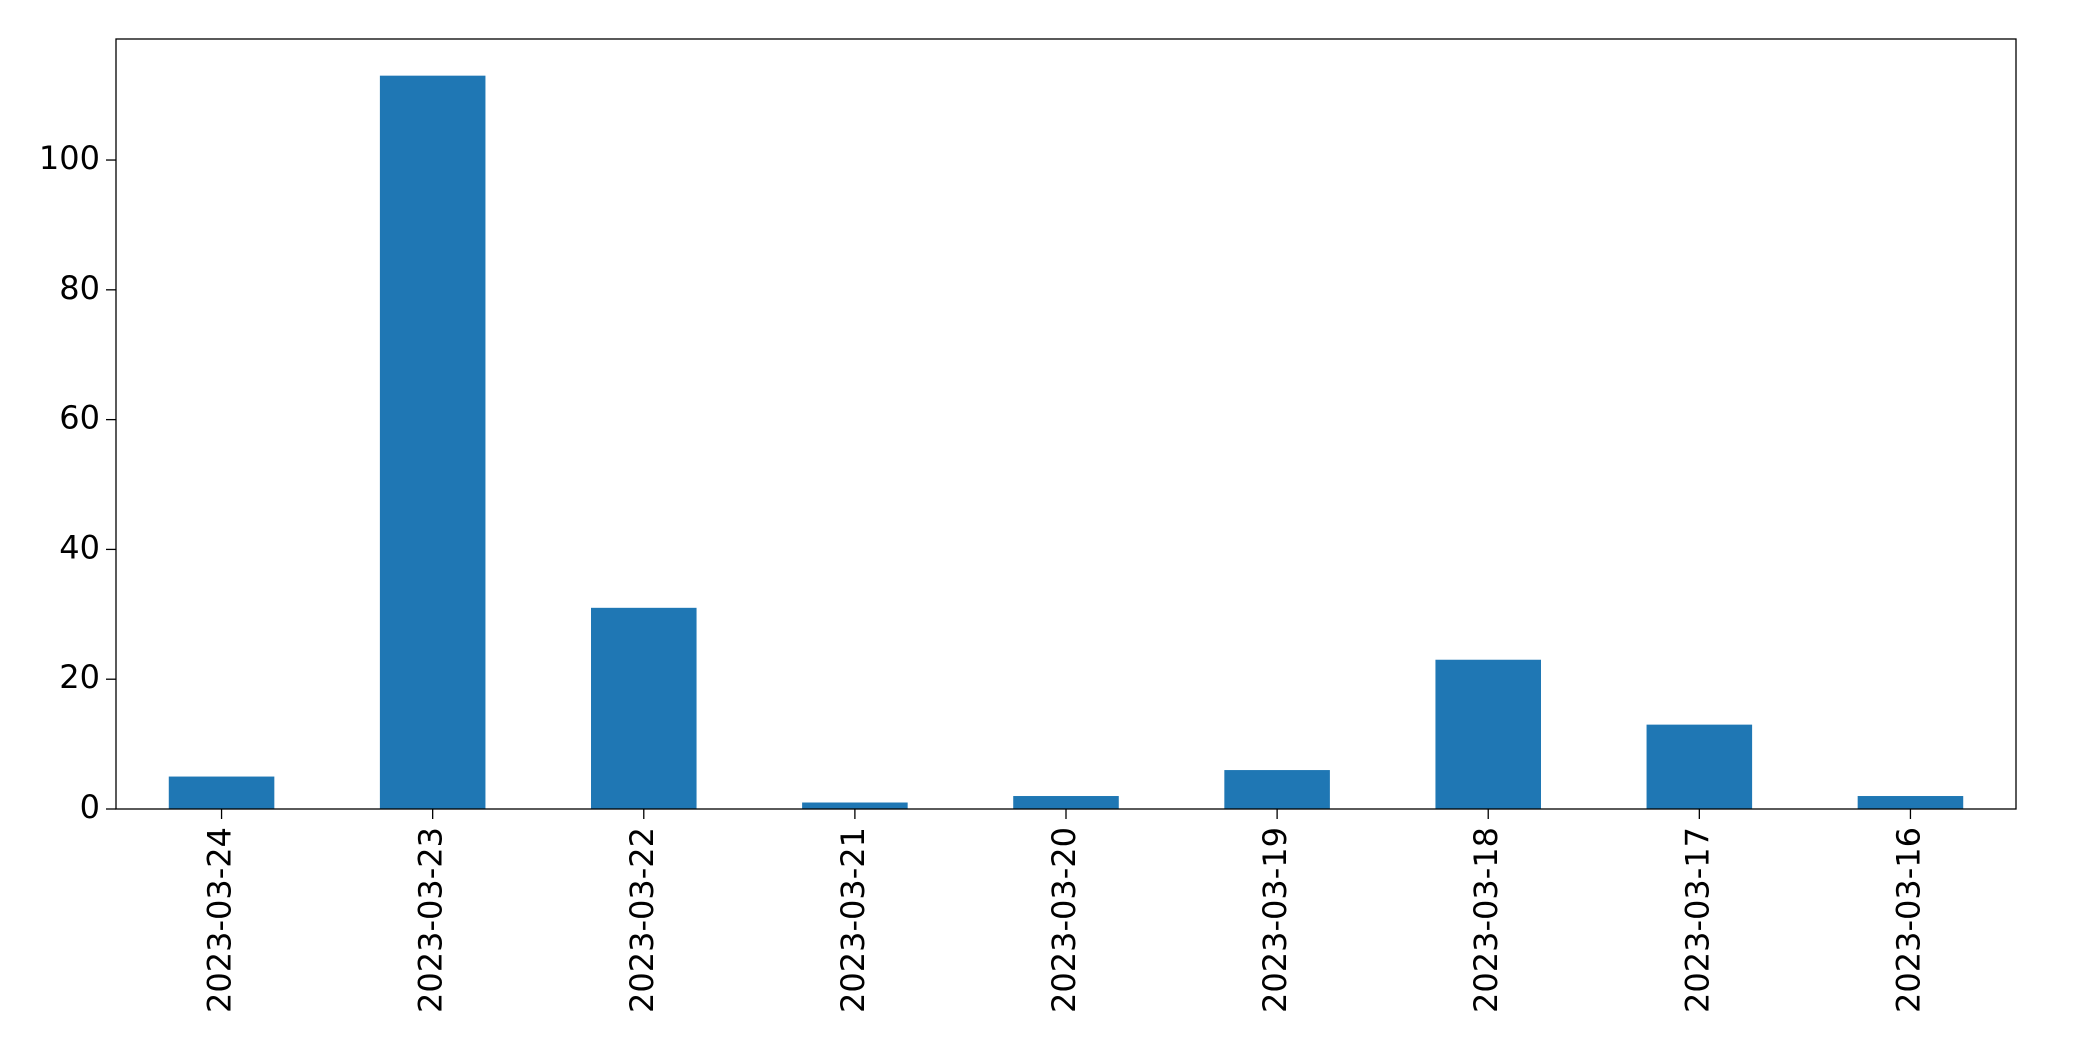  Describe the element at coordinates (69, 158) in the screenshot. I see `y-tick-label: 100` at that location.